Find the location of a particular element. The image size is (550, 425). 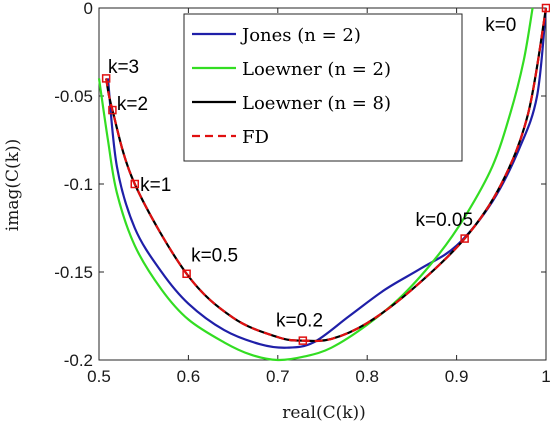

x-tick-label: 0.5 is located at coordinates (99, 376).